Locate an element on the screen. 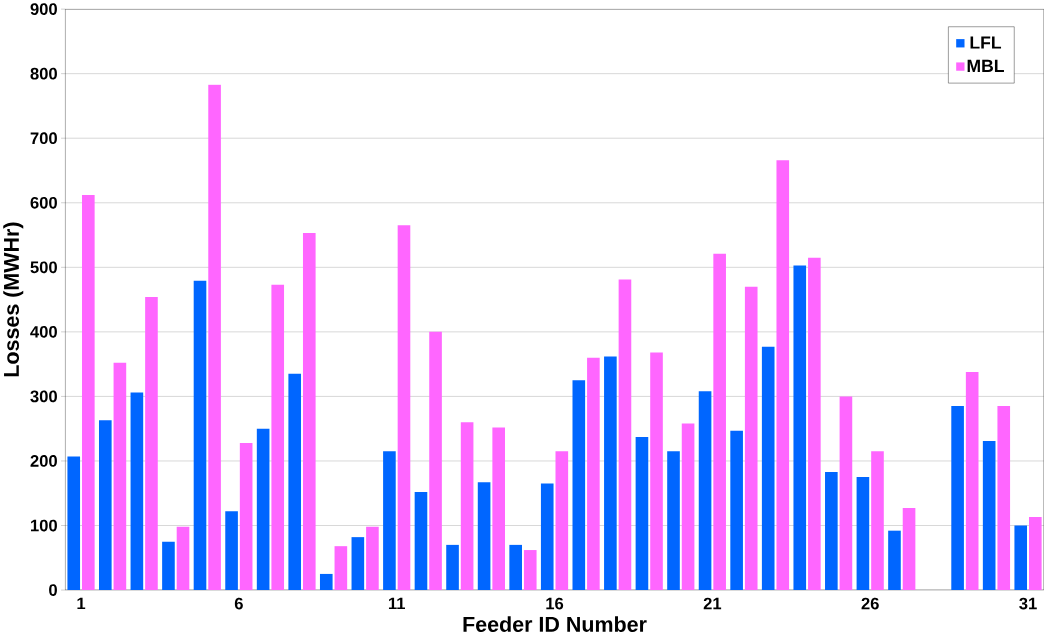 This screenshot has height=635, width=1044. y-tick-label: 300 is located at coordinates (43, 396).